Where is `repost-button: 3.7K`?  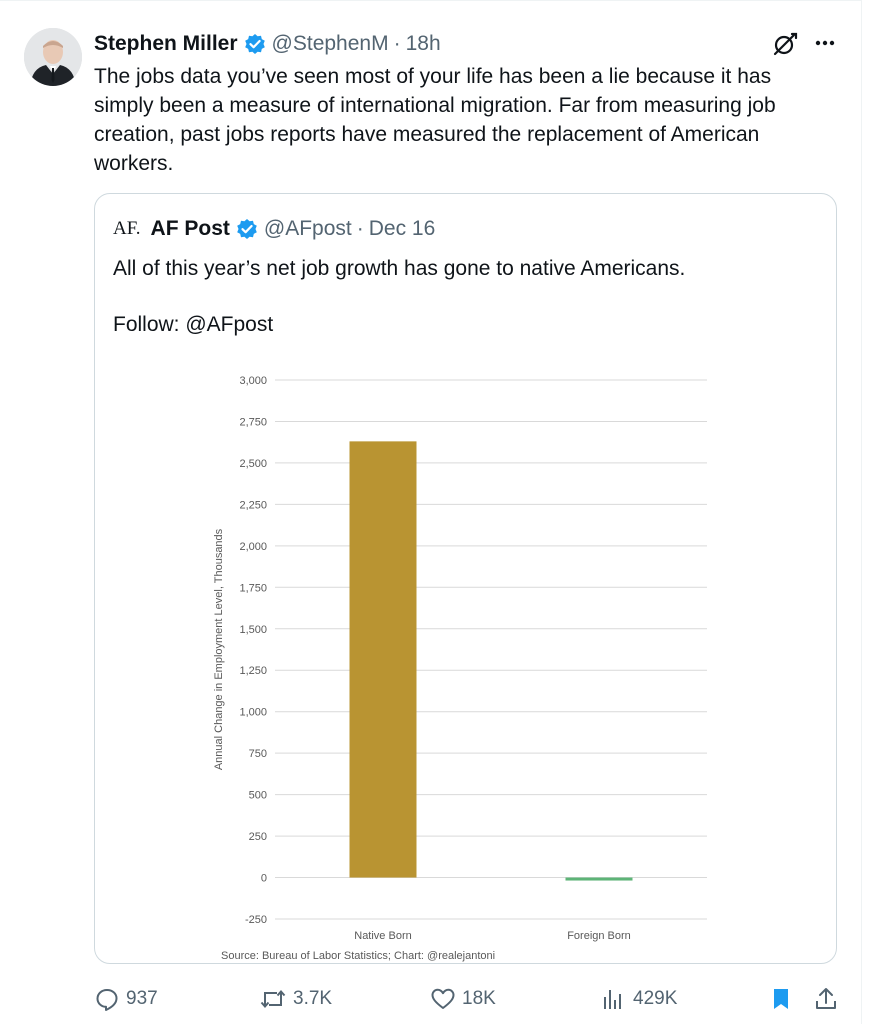 repost-button: 3.7K is located at coordinates (295, 999).